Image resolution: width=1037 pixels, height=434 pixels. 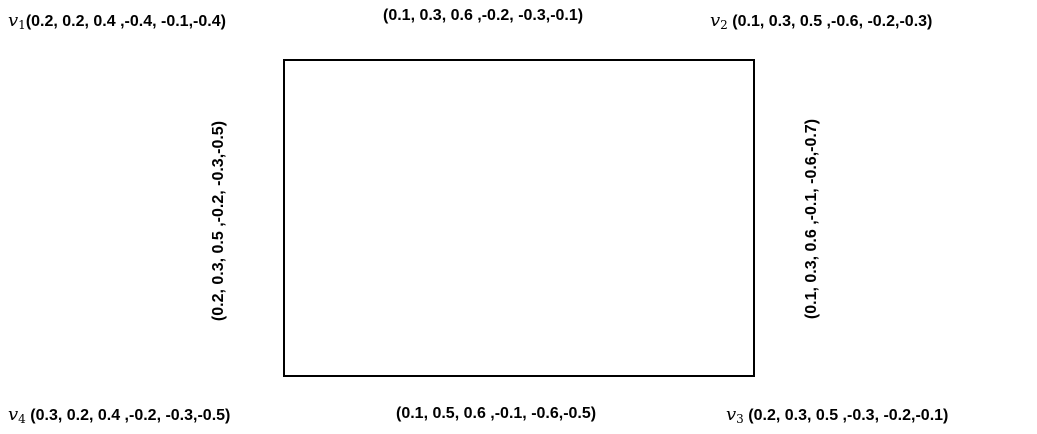 I want to click on vertex-v4-values: (0.3, 0.2, 0.4 ,-0.2, -0.3,-0.5), so click(x=130, y=415).